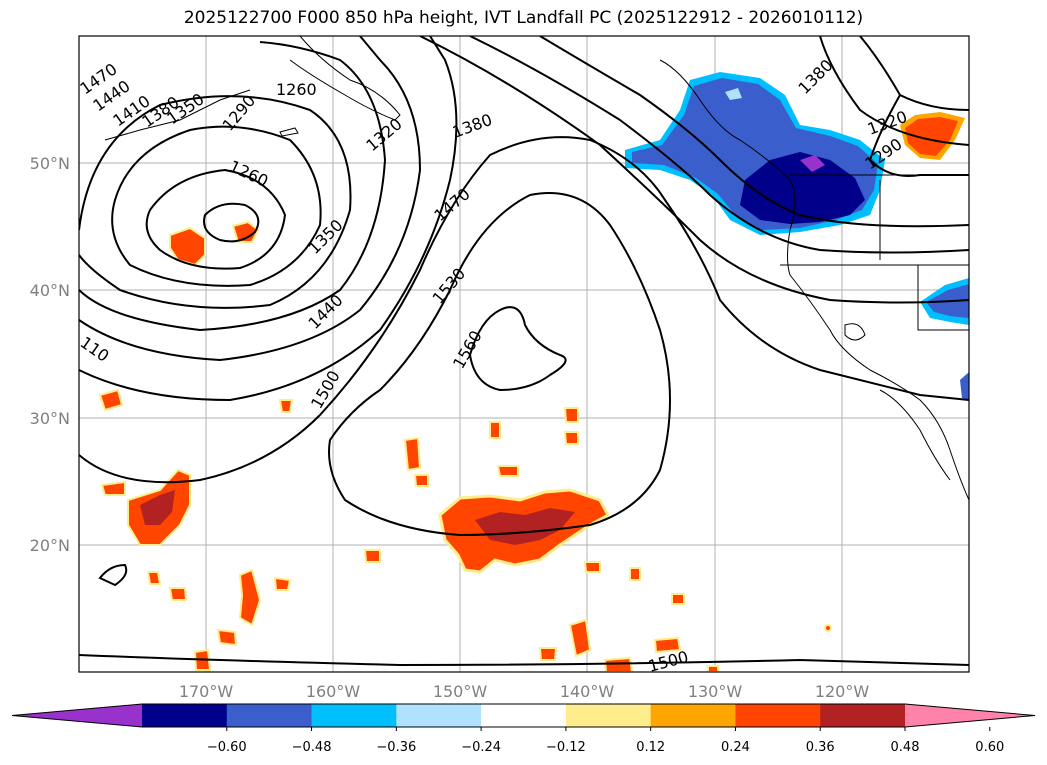  What do you see at coordinates (396, 747) in the screenshot?
I see `colorbar-tick-label: −0.36` at bounding box center [396, 747].